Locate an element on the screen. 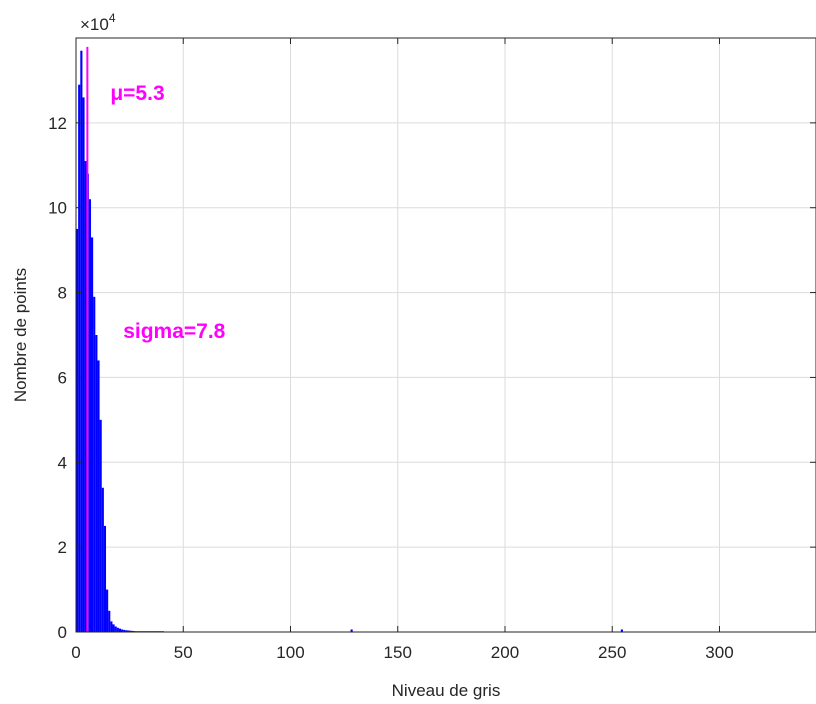  y-tick-label-4: 8 is located at coordinates (62, 293).